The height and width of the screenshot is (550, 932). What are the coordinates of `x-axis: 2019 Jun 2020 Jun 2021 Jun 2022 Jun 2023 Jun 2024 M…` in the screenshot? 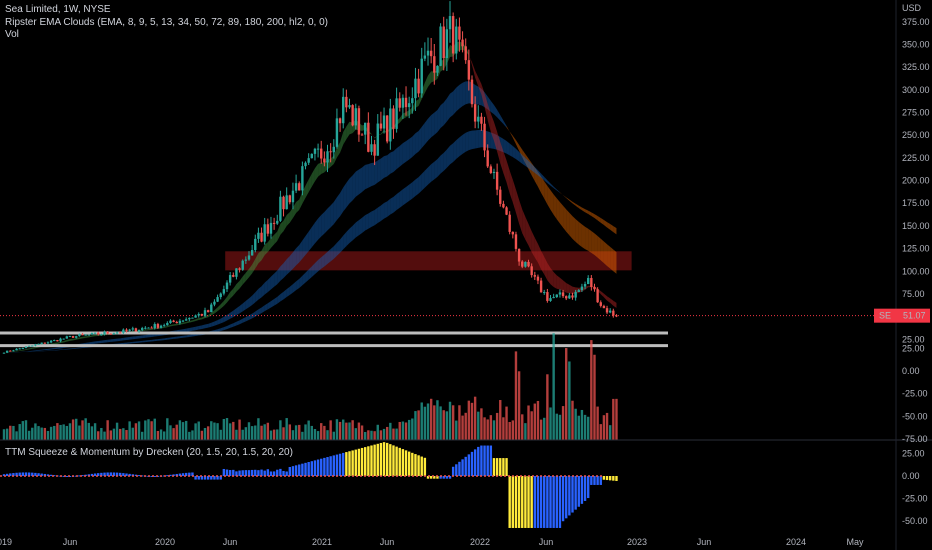 It's located at (432, 542).